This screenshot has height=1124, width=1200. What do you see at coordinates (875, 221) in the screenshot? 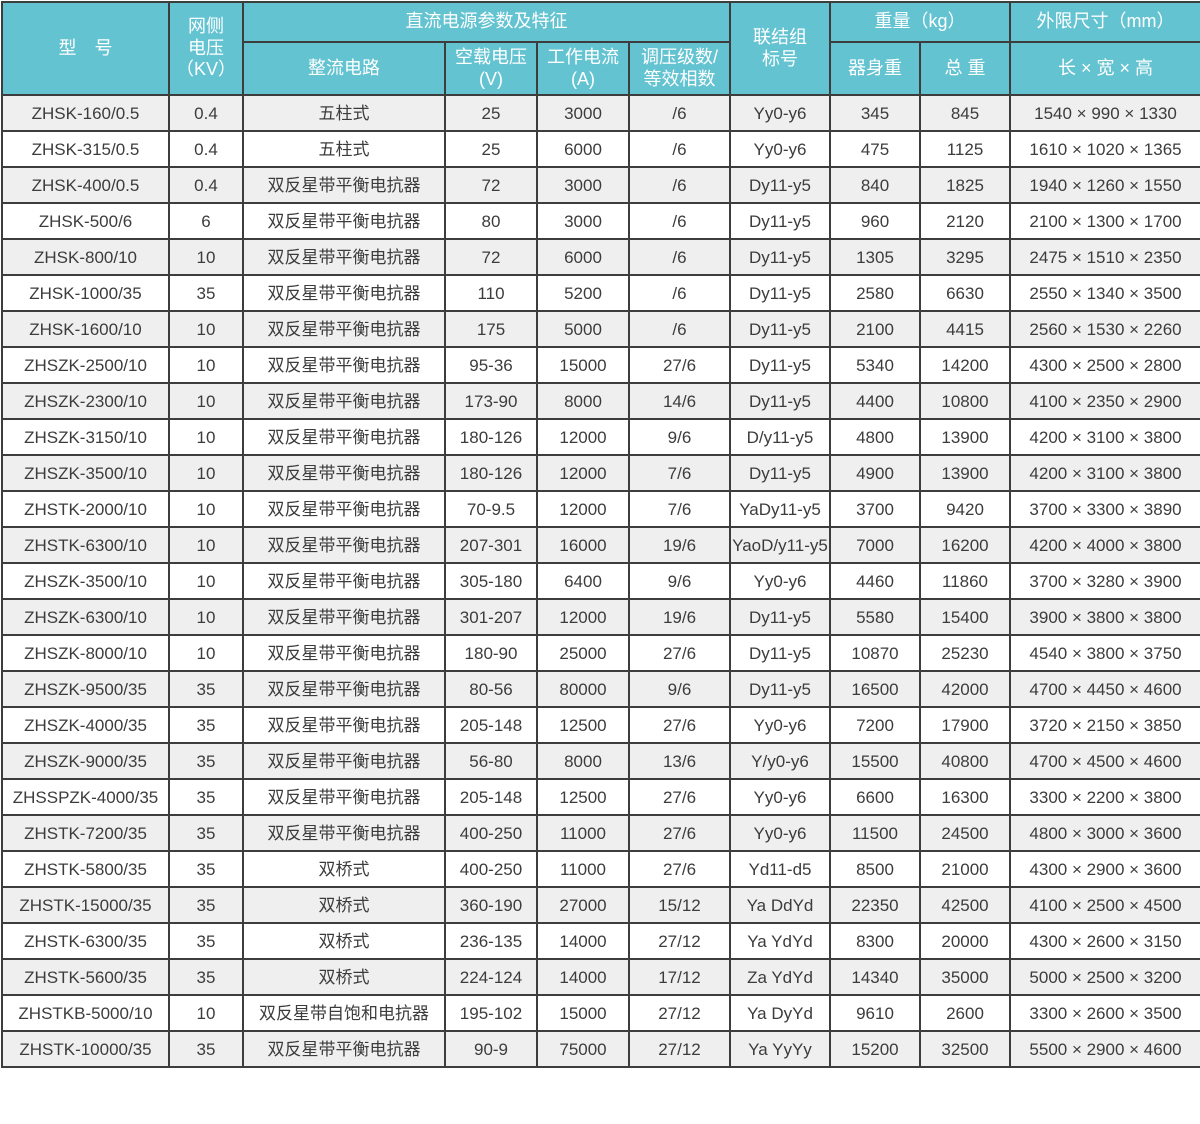
I see `table-cell: 960` at bounding box center [875, 221].